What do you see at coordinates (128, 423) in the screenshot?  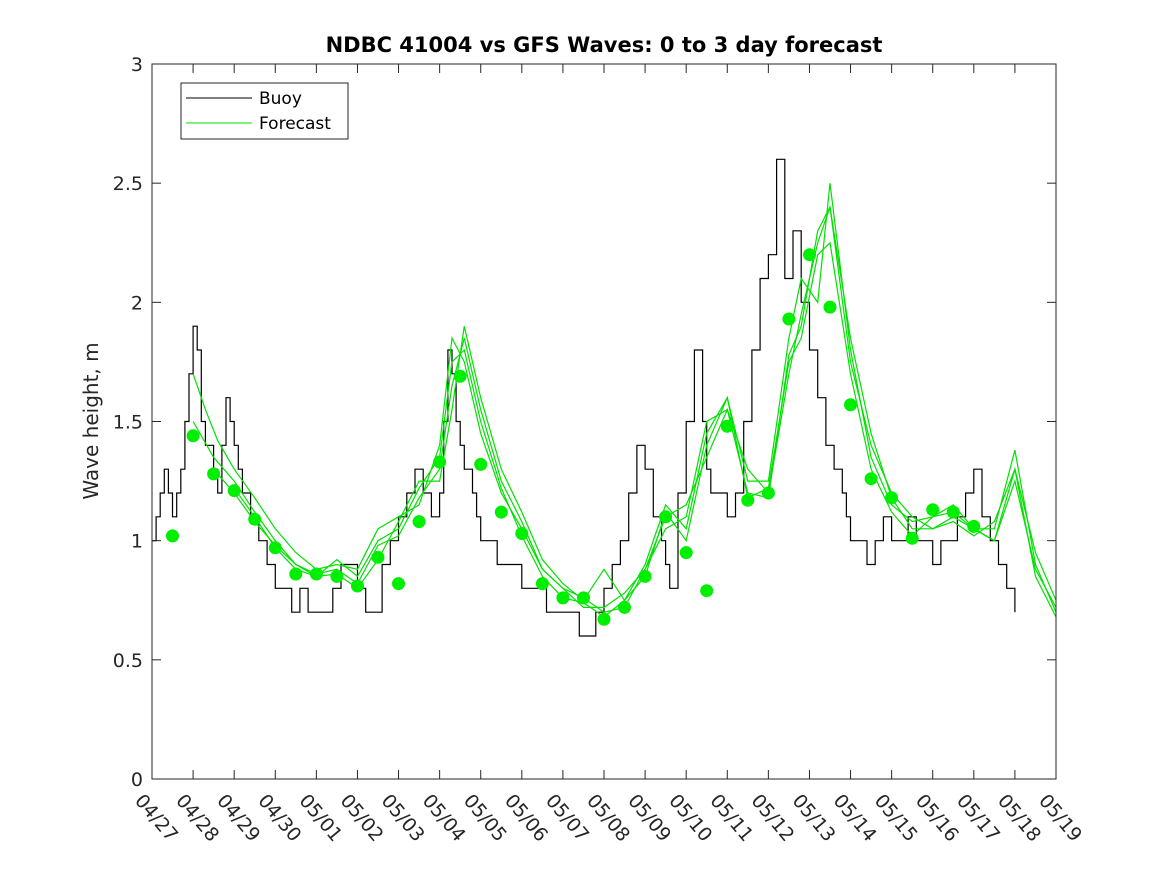 I see `y-tick-label: 1.5` at bounding box center [128, 423].